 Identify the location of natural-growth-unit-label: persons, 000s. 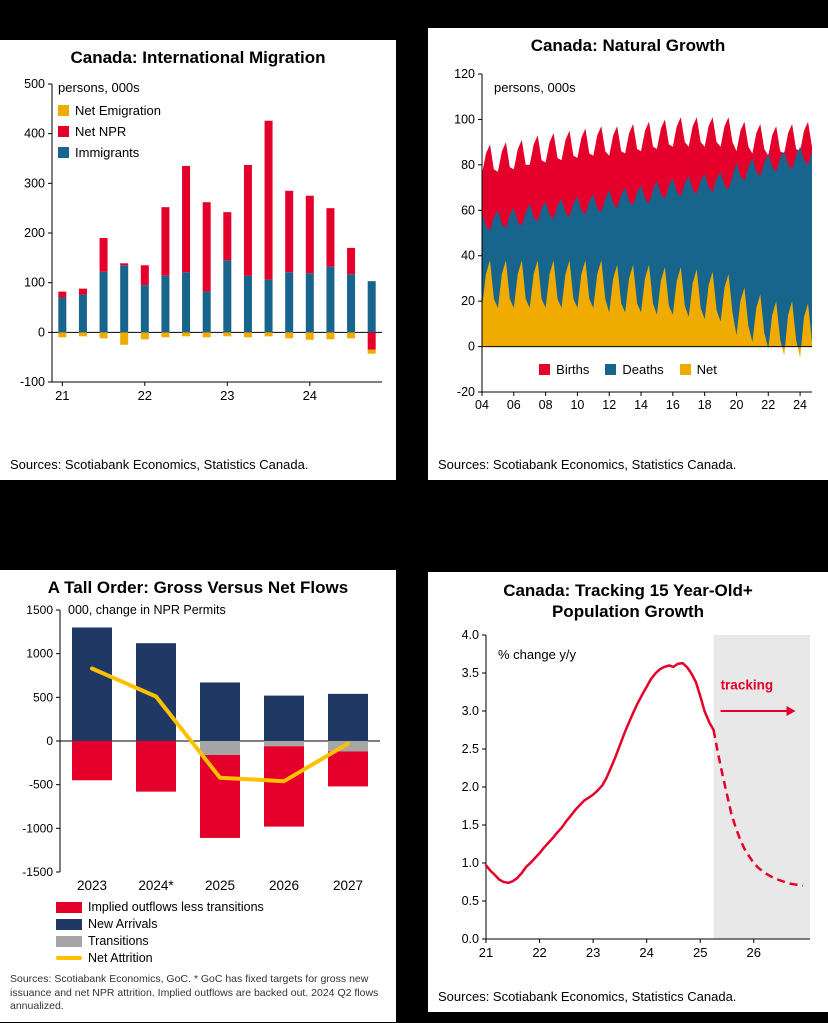
(535, 87).